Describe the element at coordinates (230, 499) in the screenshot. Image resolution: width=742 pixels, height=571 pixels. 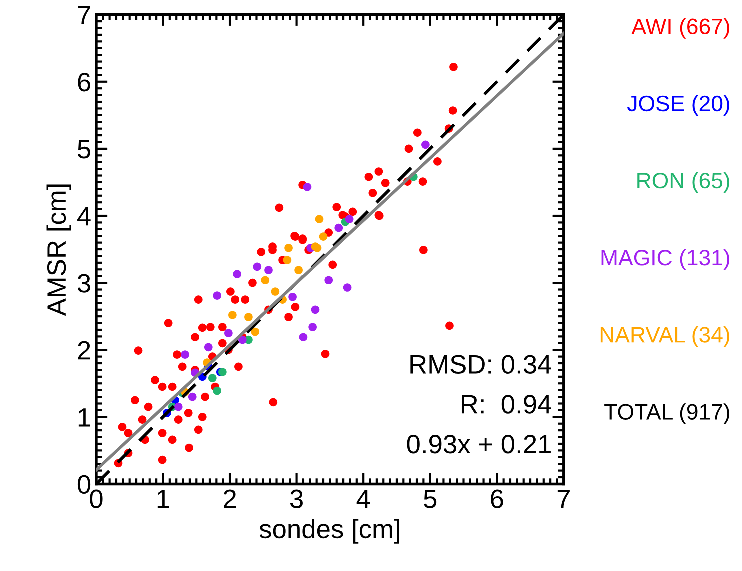
I see `x-tick-label: 2` at that location.